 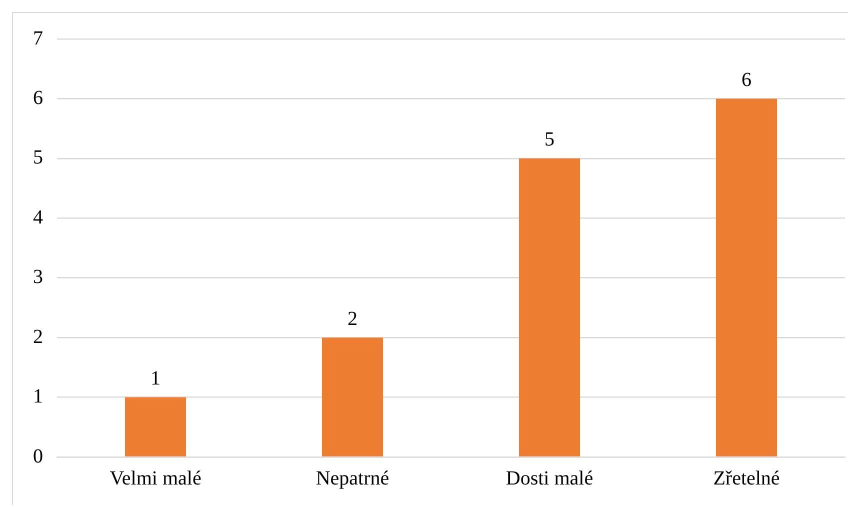 I want to click on y-tick-label: 5, so click(x=38, y=157).